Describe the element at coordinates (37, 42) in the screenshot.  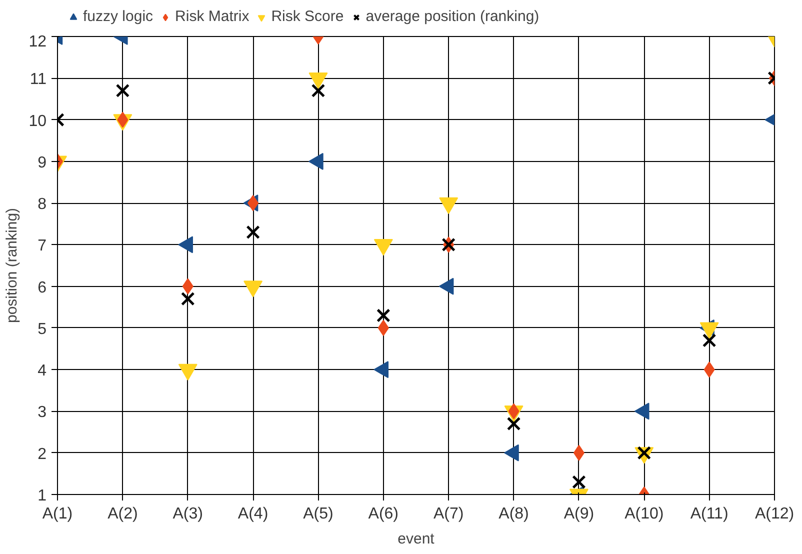
I see `y-tick-label: 12` at that location.